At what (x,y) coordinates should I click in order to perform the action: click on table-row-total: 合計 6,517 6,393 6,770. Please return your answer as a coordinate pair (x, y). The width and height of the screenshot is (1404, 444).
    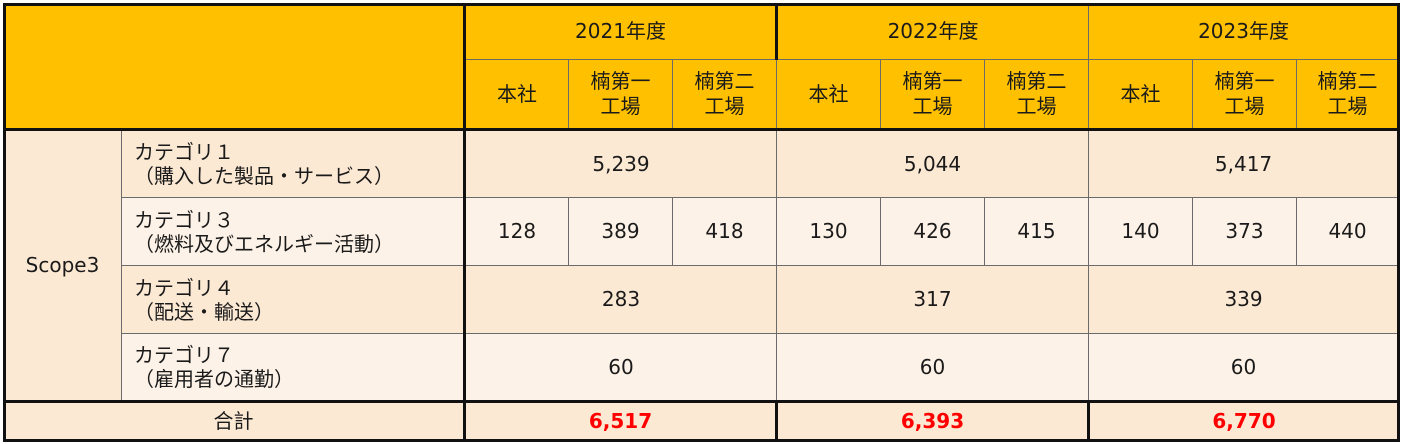
    Looking at the image, I should click on (701, 420).